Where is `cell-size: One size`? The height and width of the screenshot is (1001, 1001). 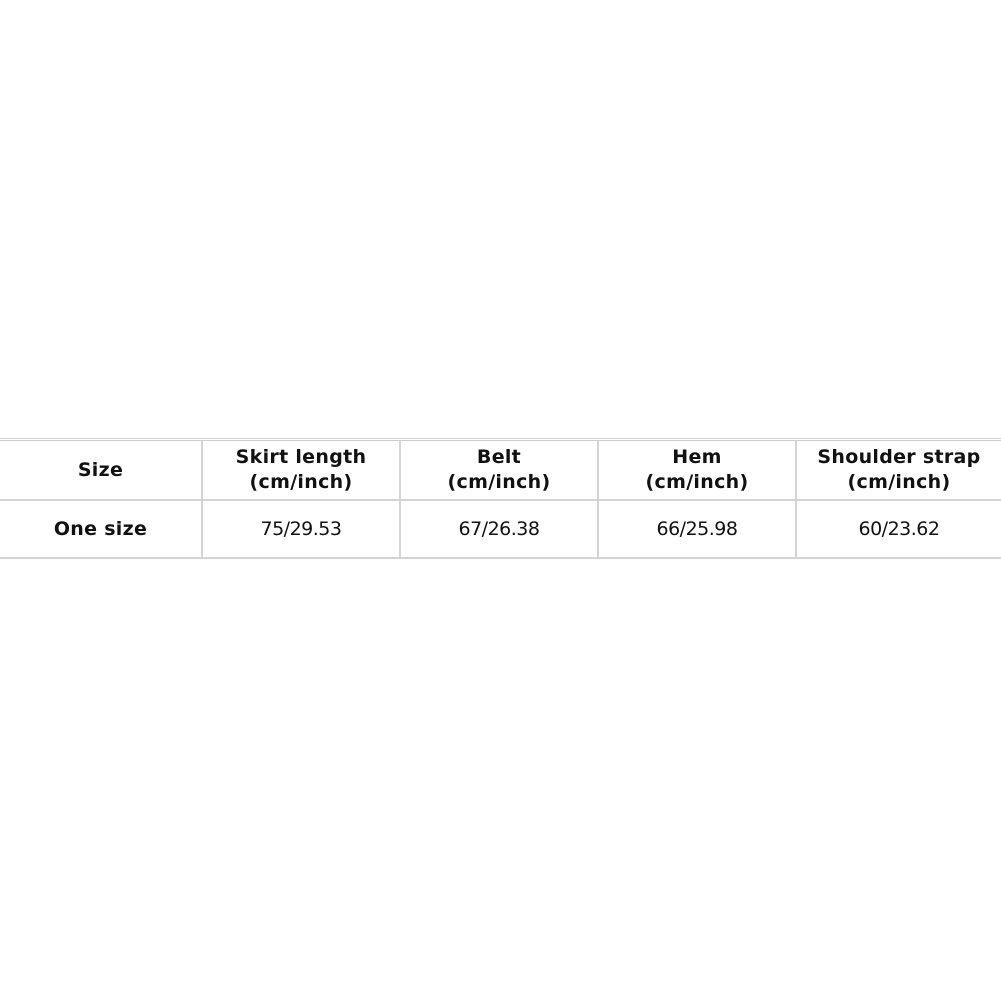
cell-size: One size is located at coordinates (101, 529).